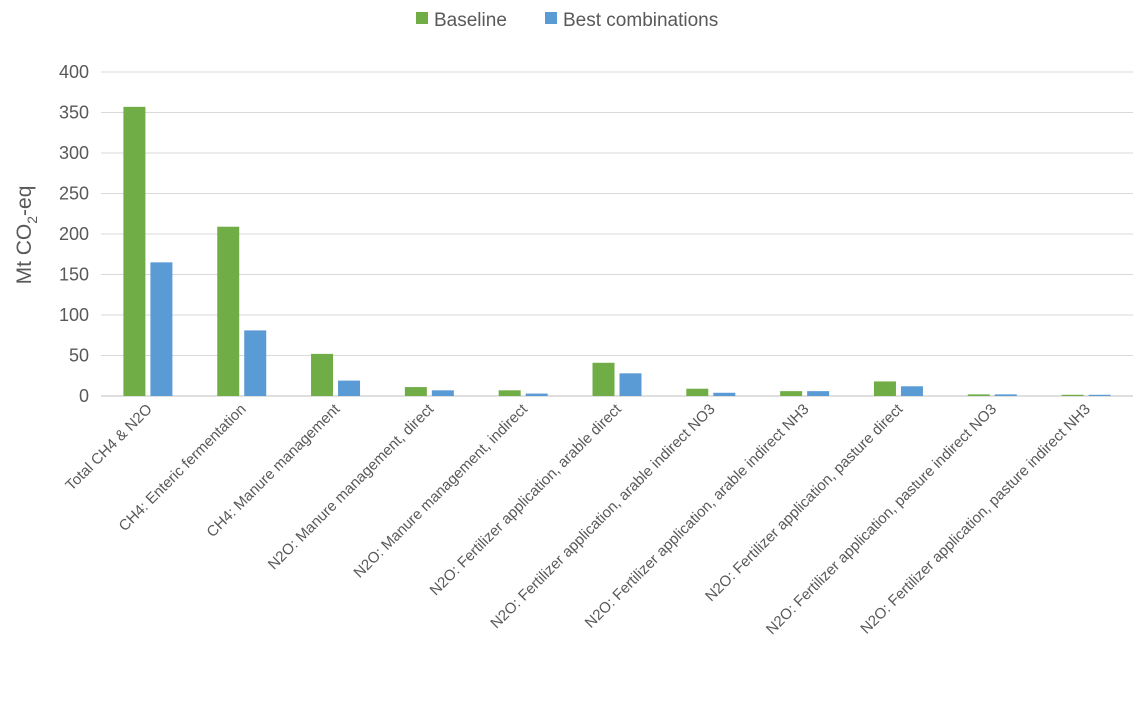  Describe the element at coordinates (74, 315) in the screenshot. I see `y-tick-label: 100` at that location.